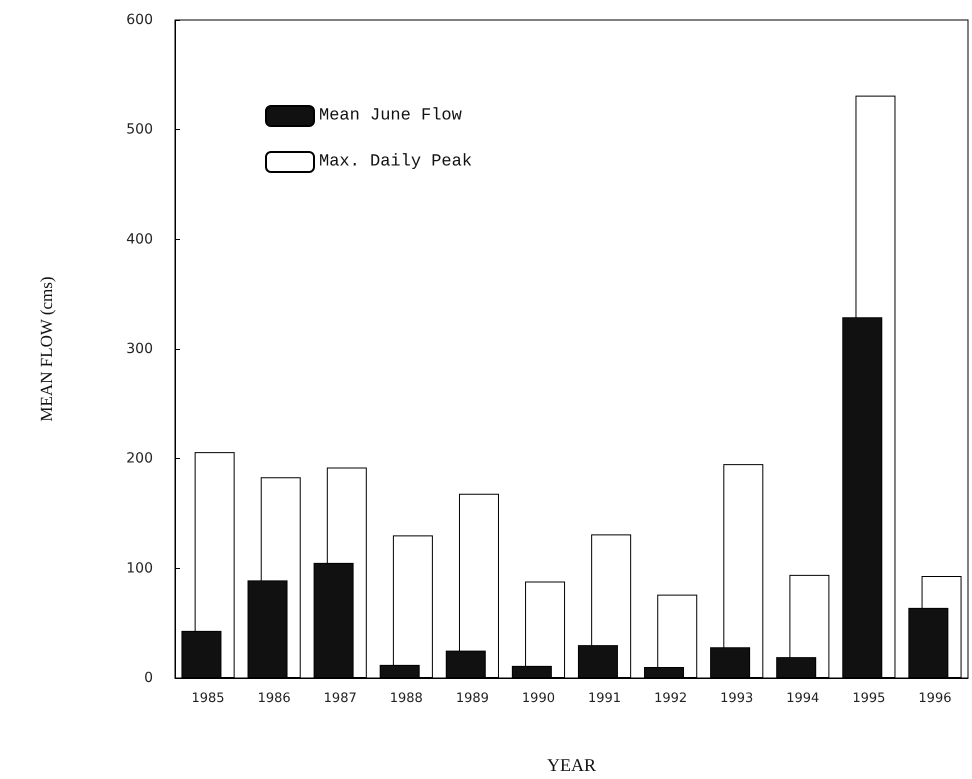 This screenshot has width=972, height=779. I want to click on x-tick-label: 1996, so click(935, 698).